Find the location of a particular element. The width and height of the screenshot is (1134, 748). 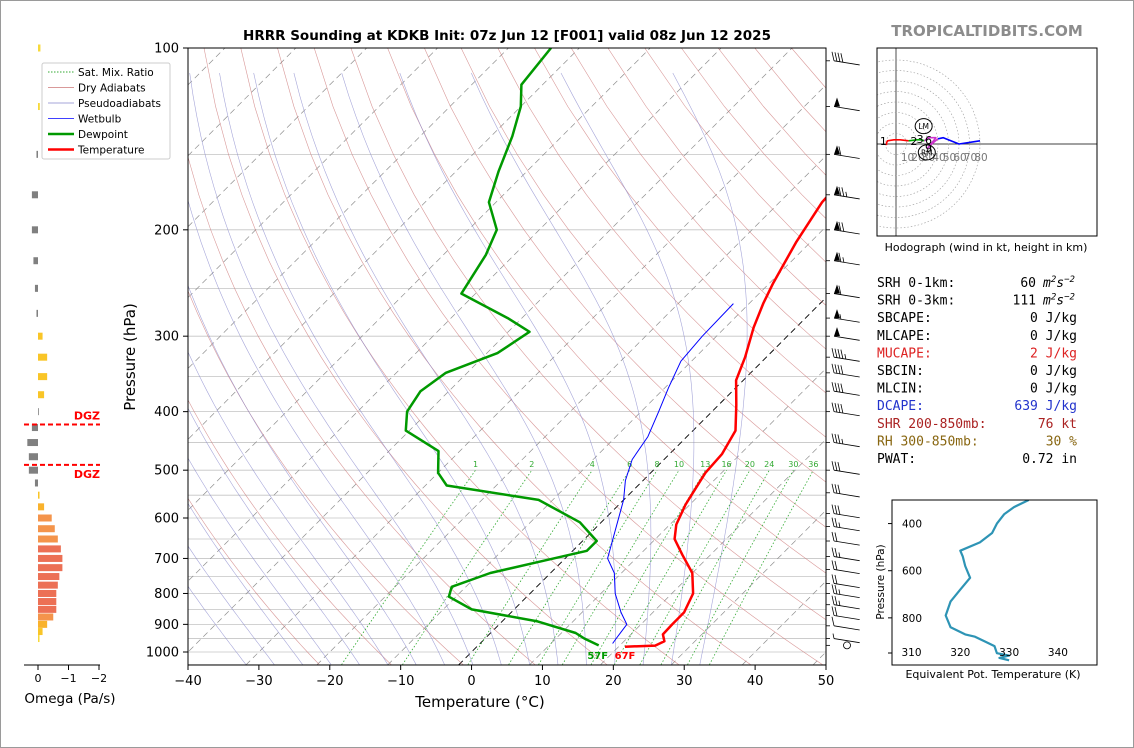

mixing-ratio-label: 13 is located at coordinates (705, 464).